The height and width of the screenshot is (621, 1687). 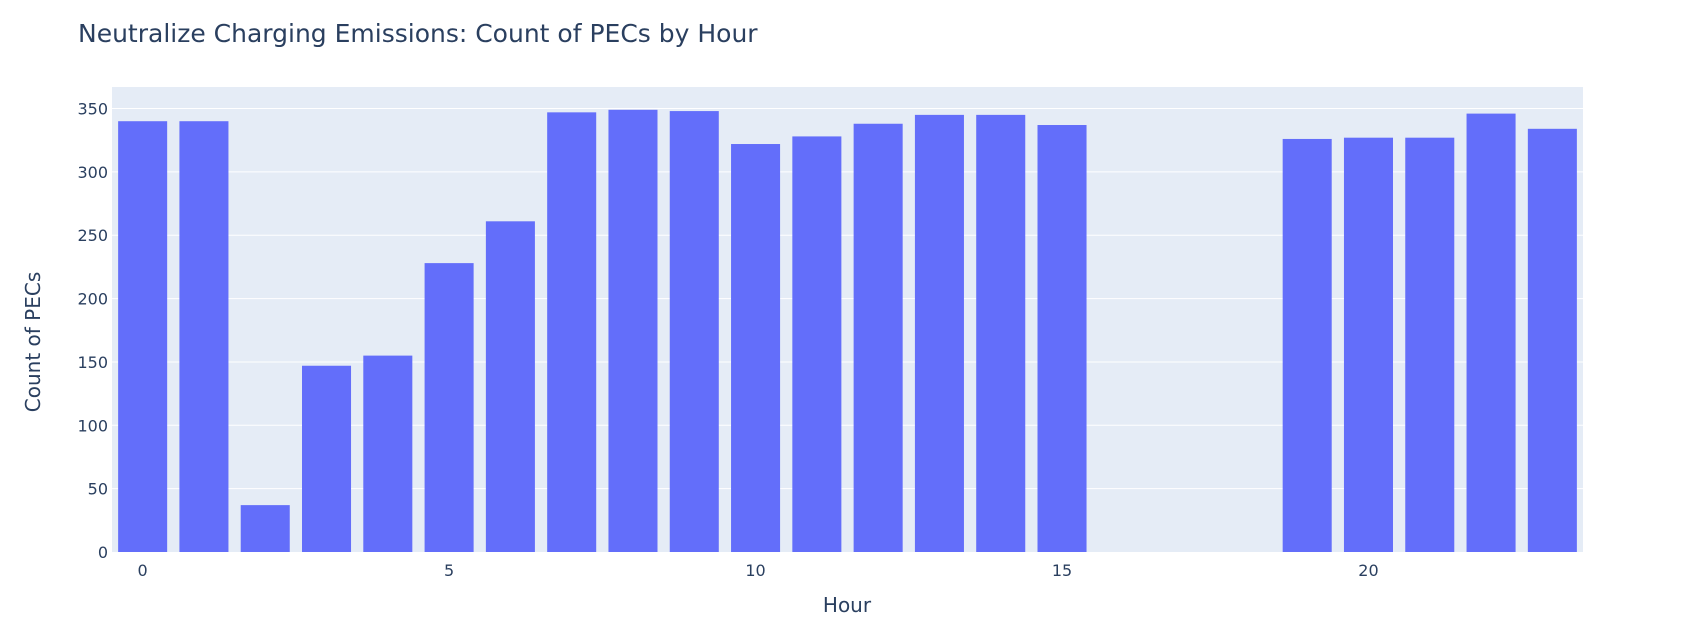 What do you see at coordinates (103, 552) in the screenshot?
I see `y-tick-label: 0` at bounding box center [103, 552].